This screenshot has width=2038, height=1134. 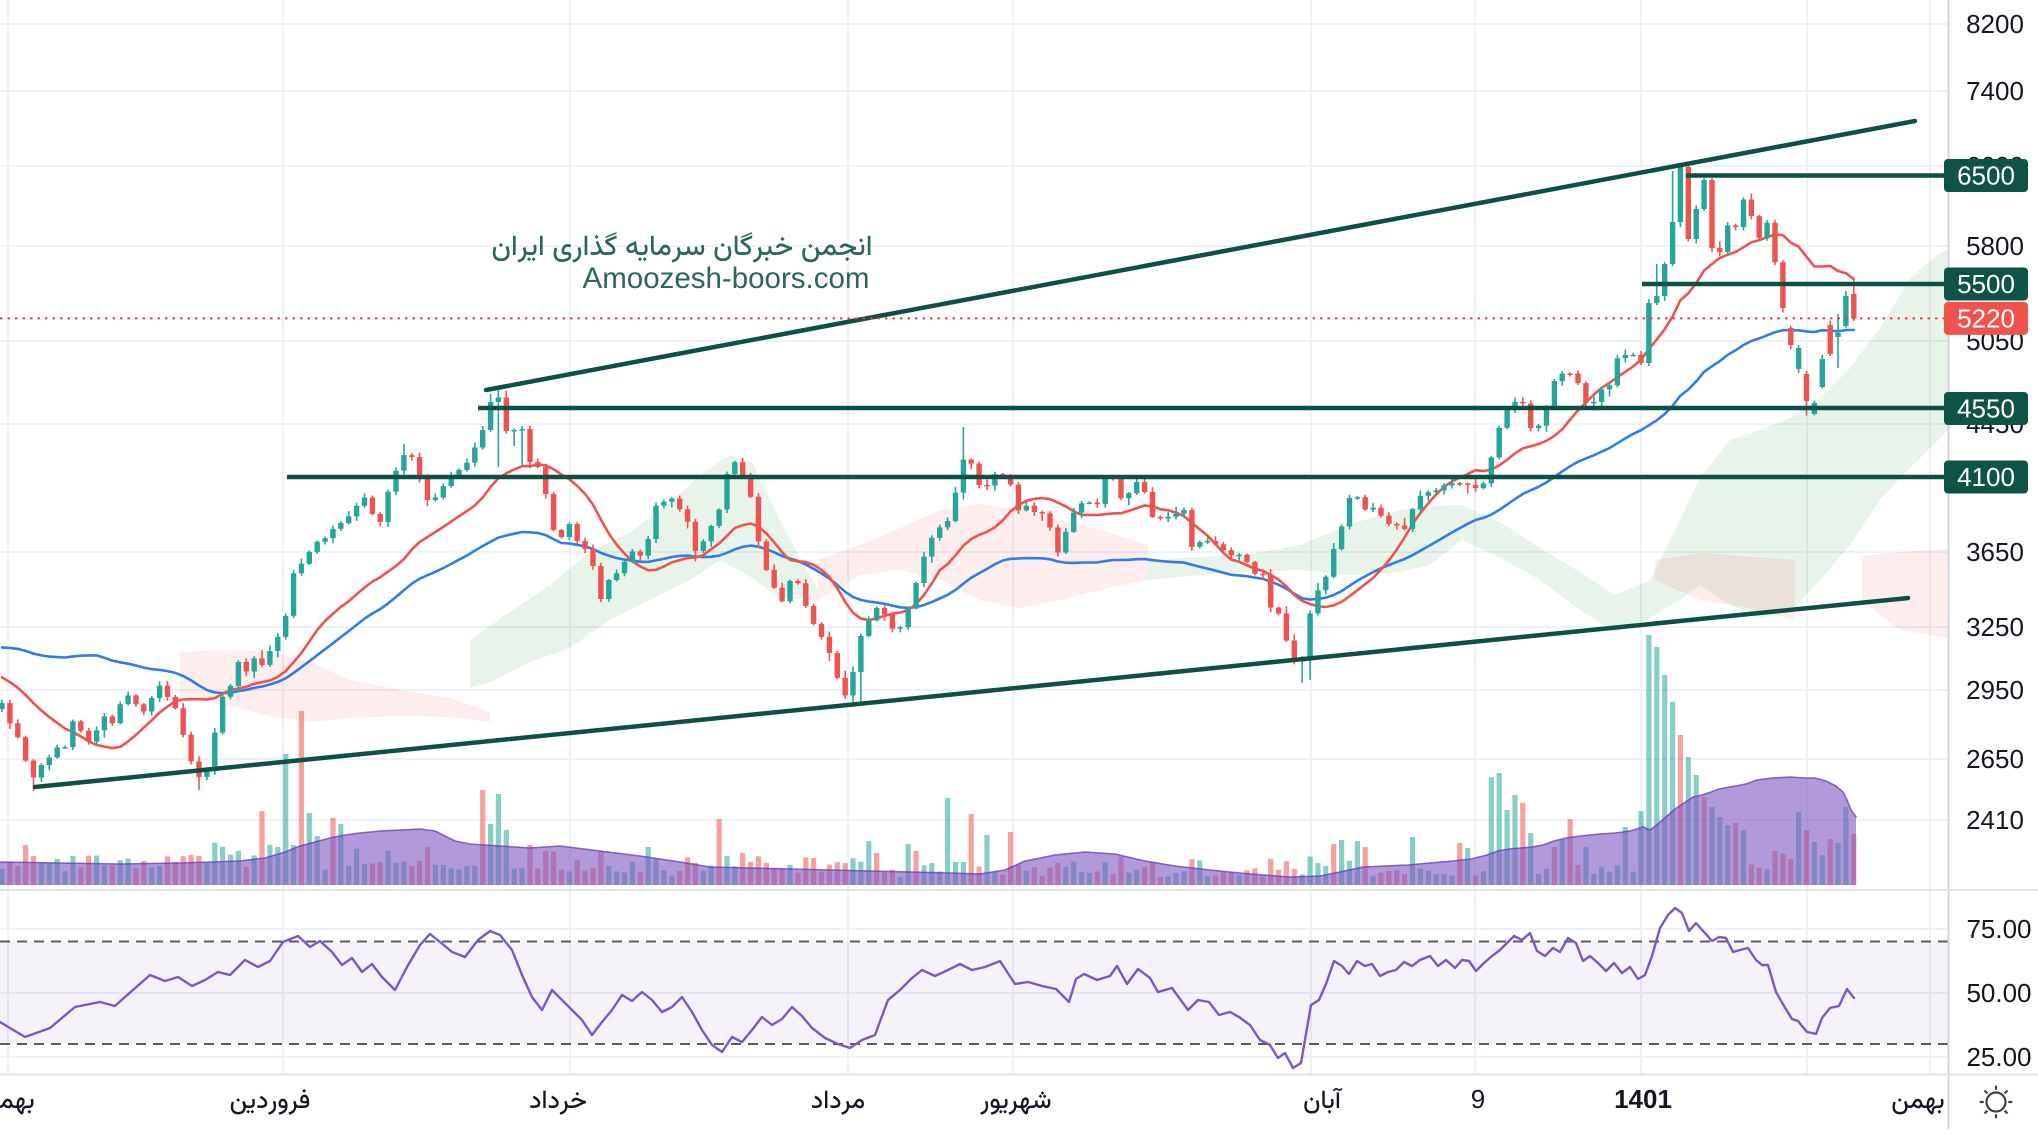 I want to click on svg-text: 6500, so click(x=1986, y=176).